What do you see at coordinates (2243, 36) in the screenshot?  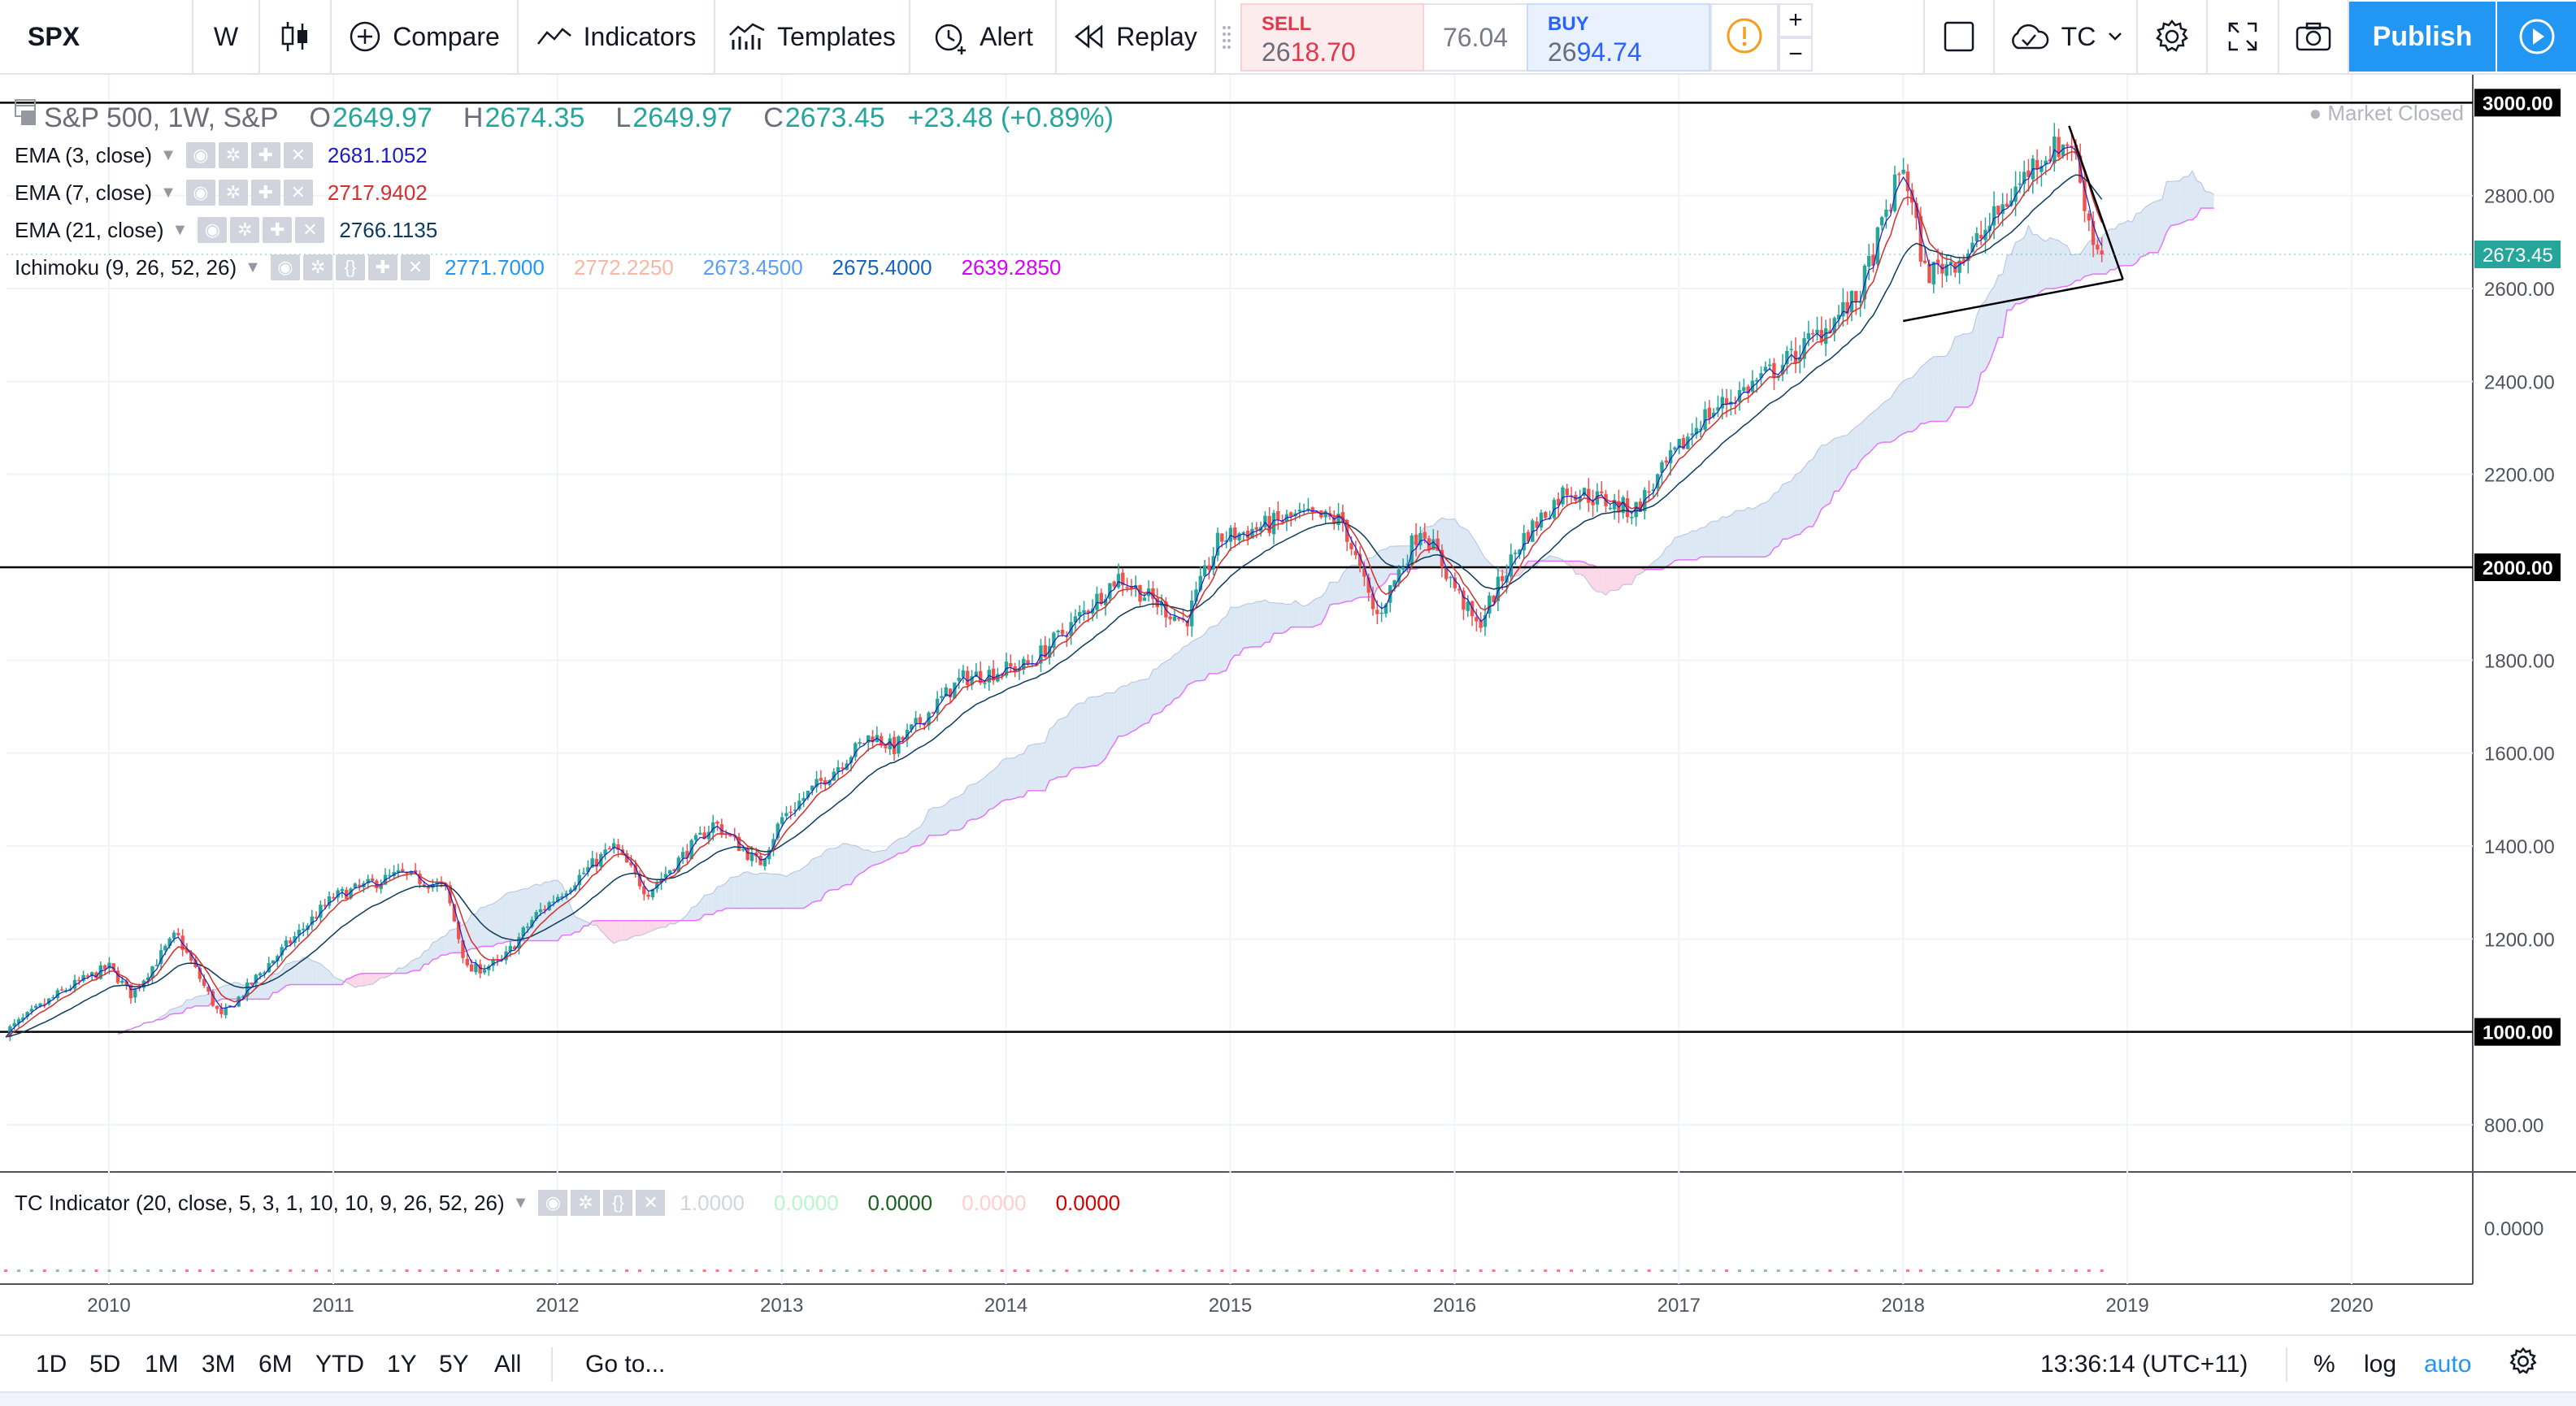 I see `fullscreen-button` at bounding box center [2243, 36].